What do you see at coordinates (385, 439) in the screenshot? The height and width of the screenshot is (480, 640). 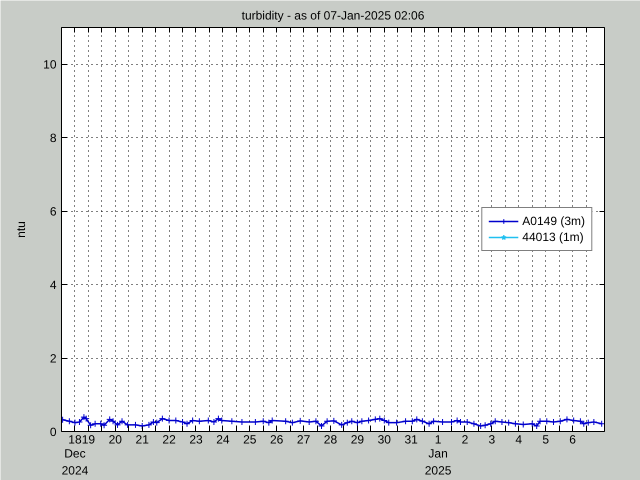 I see `x-tick-label: 30` at bounding box center [385, 439].